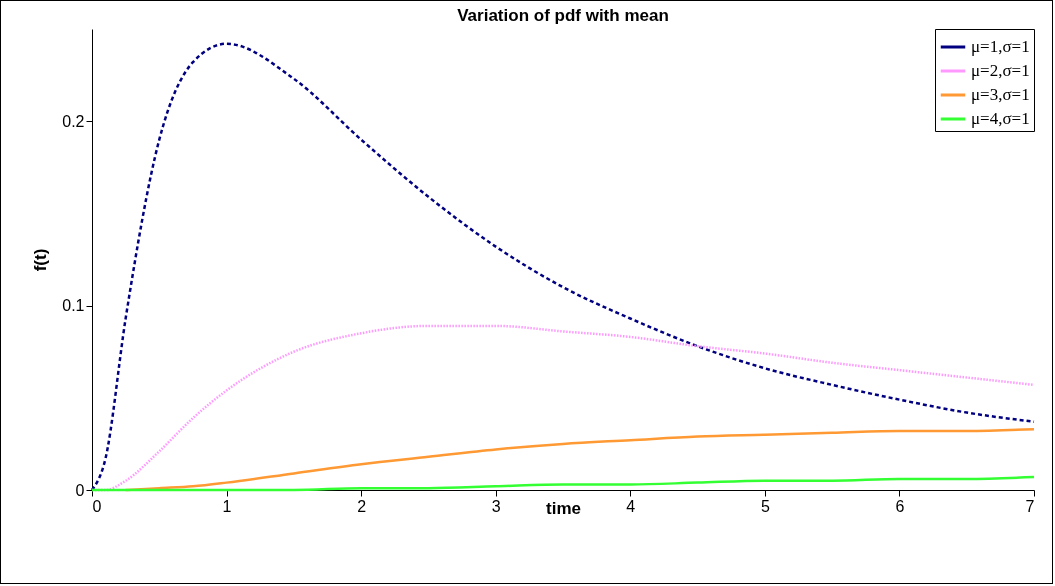 The height and width of the screenshot is (586, 1055). I want to click on legend-label: μ=3,σ=1, so click(1000, 94).